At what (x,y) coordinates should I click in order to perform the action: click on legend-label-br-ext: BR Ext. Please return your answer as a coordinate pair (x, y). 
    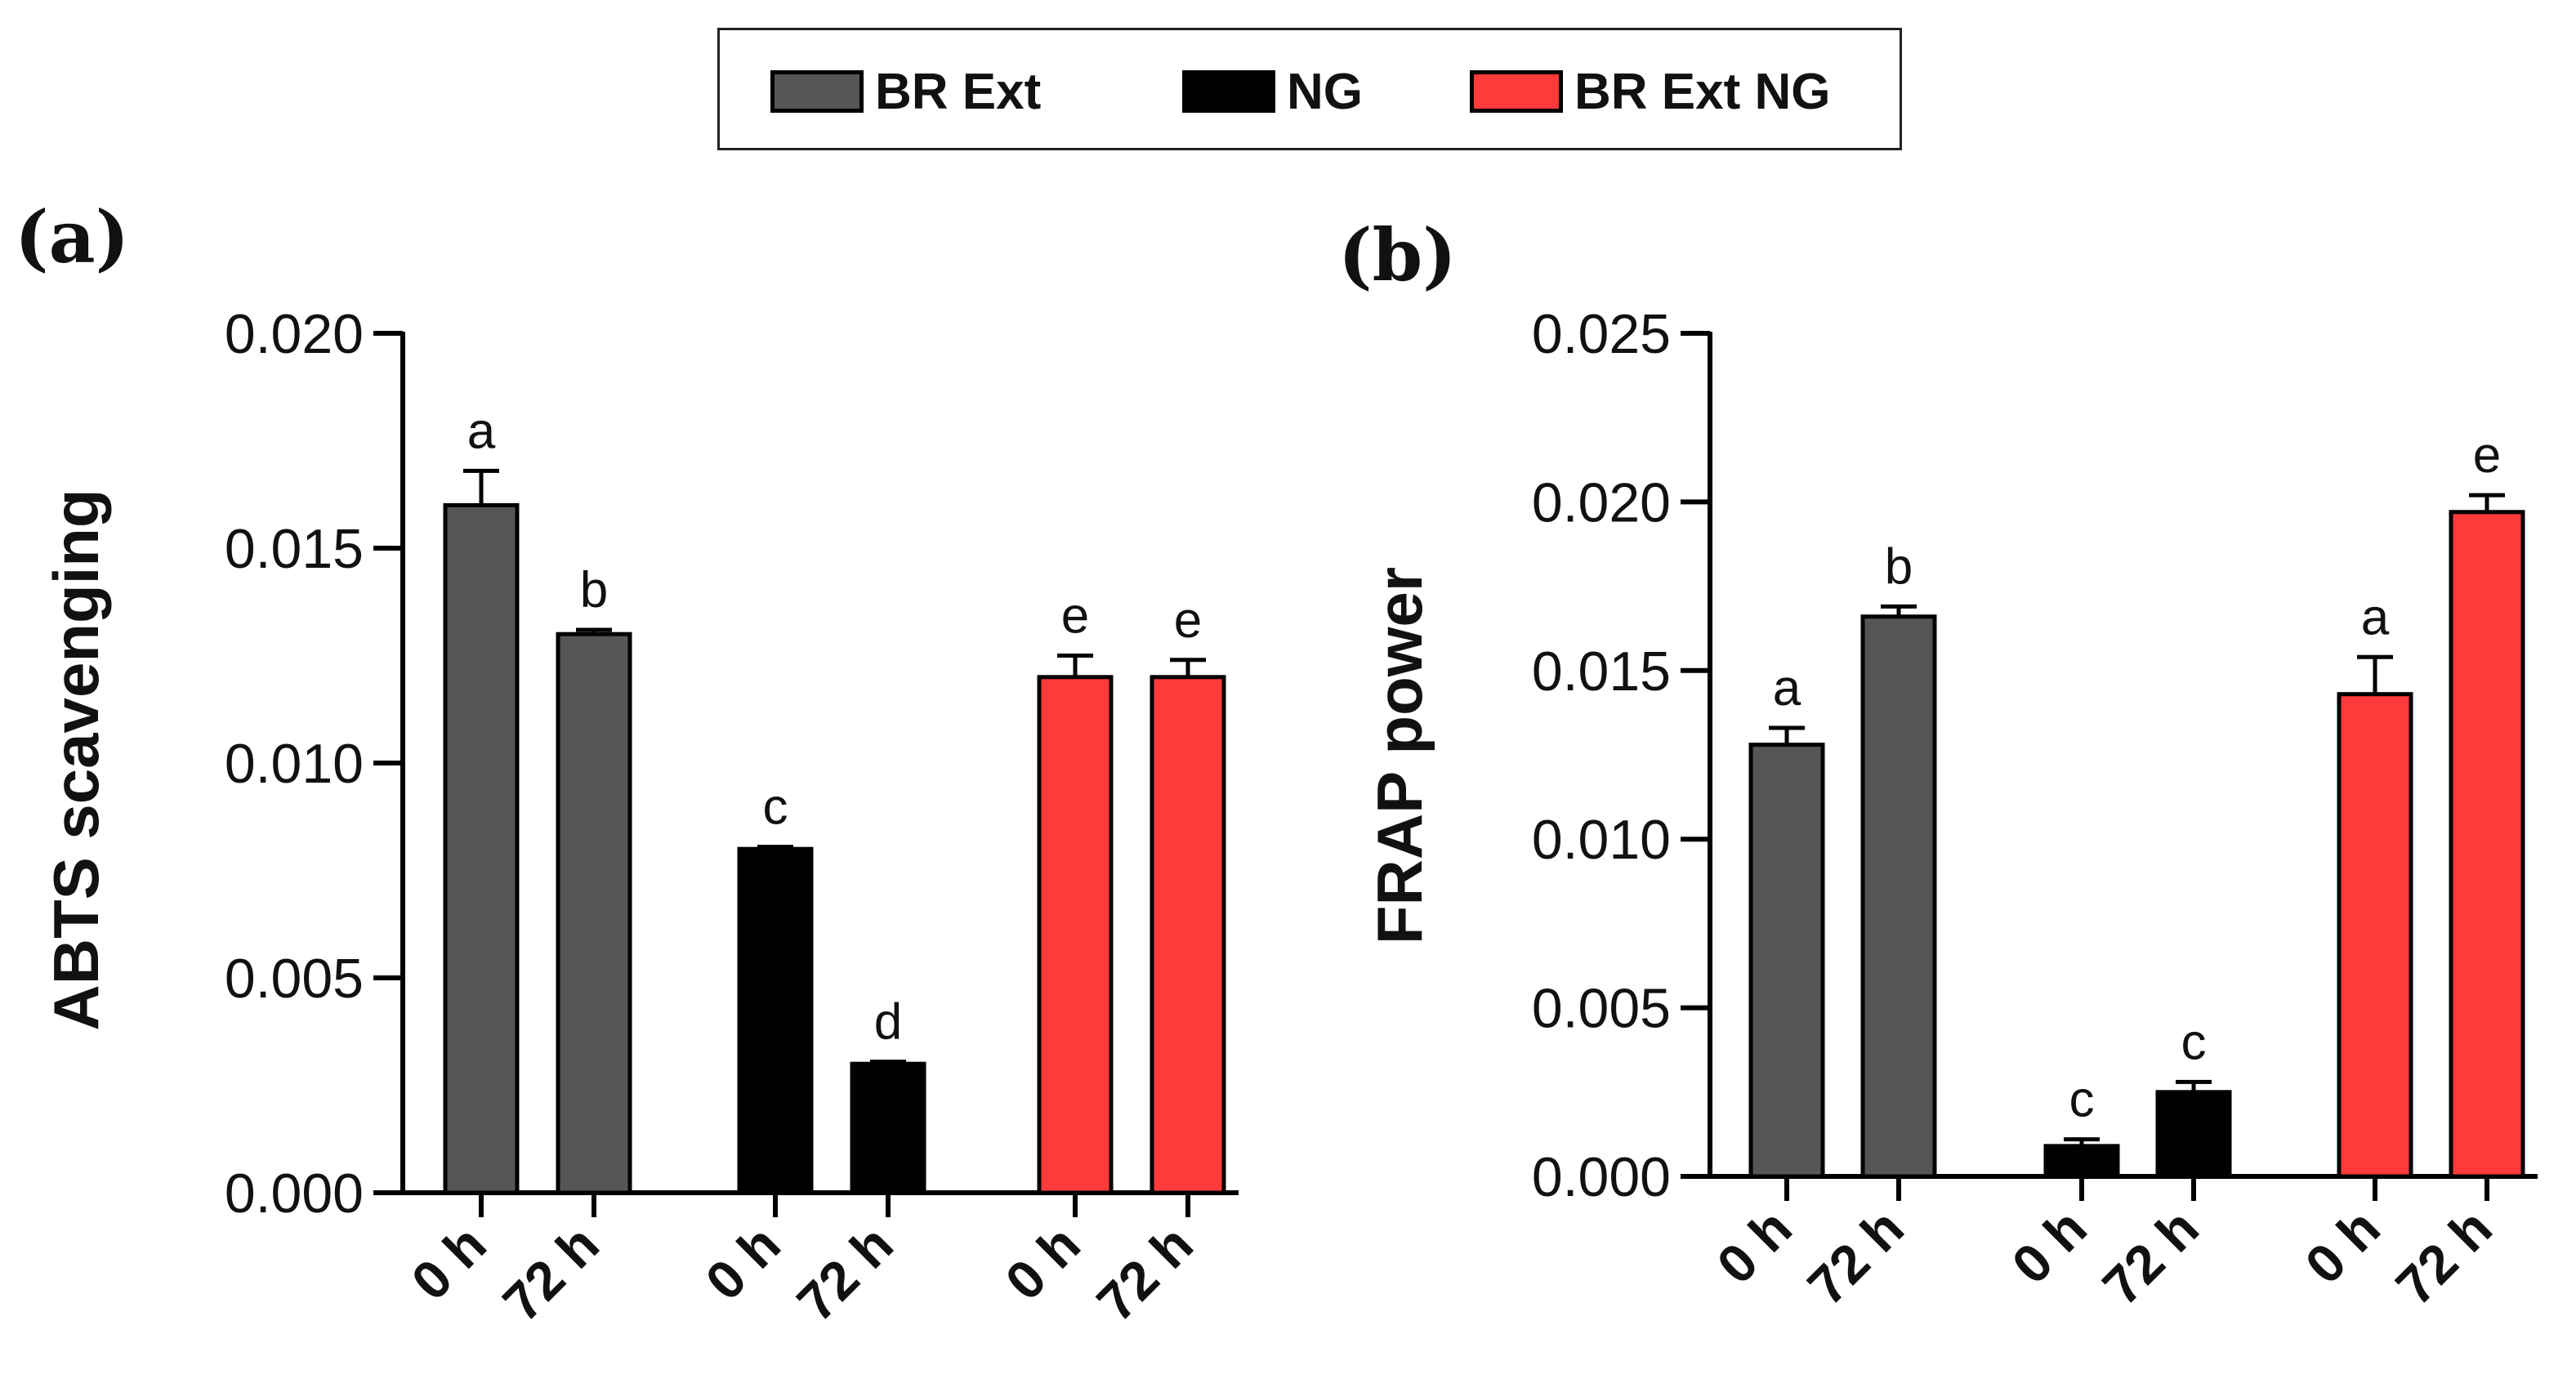
    Looking at the image, I should click on (959, 91).